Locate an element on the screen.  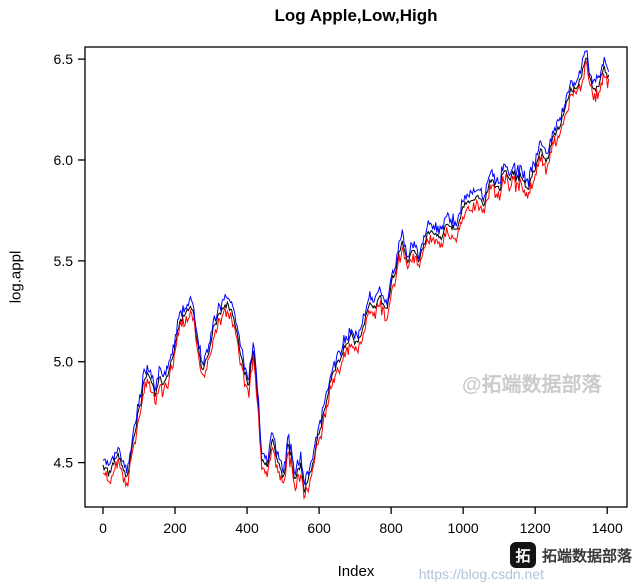
watermark-url: https://blog.csdn.net is located at coordinates (481, 574).